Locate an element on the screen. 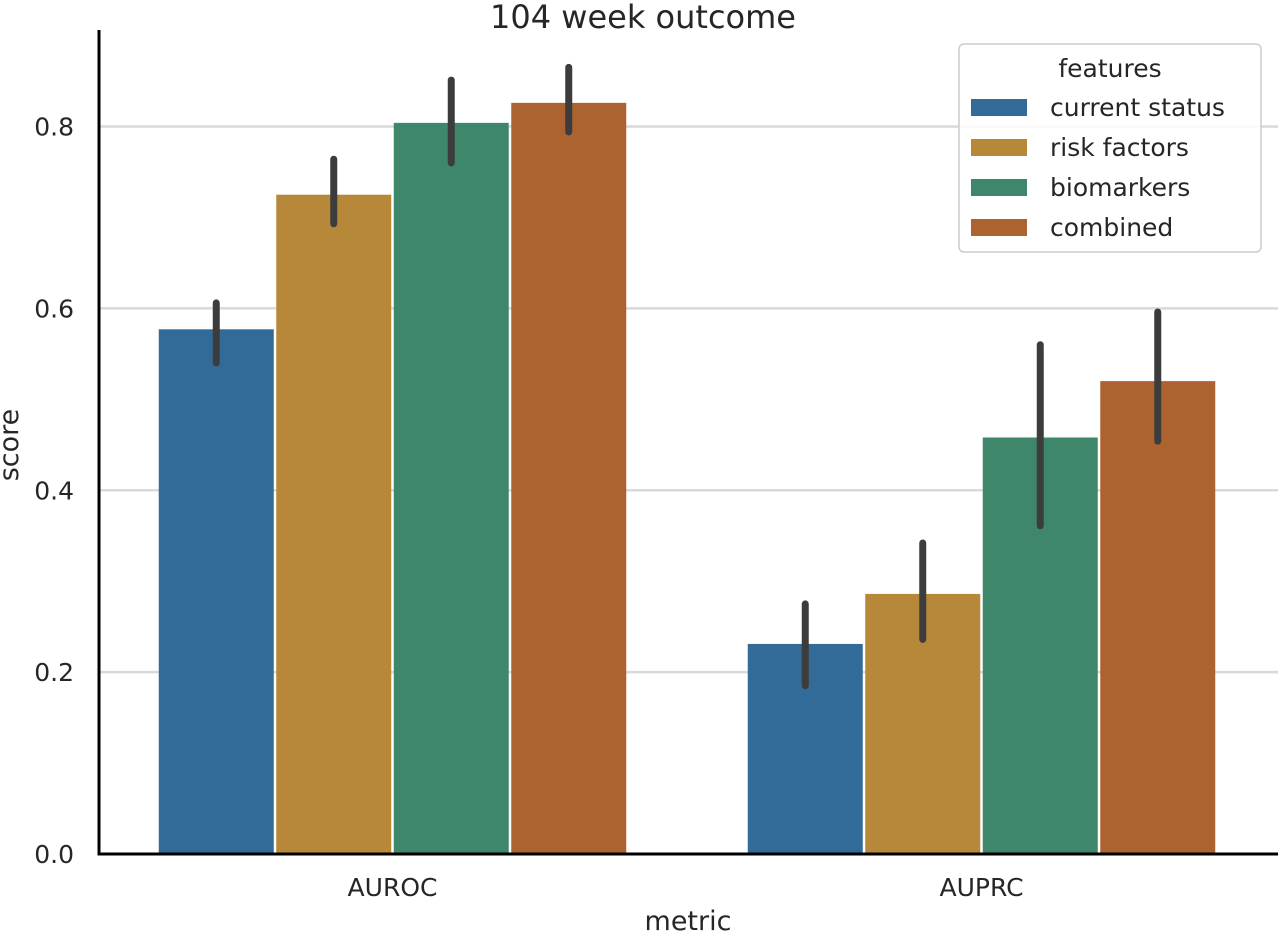 The image size is (1280, 935). y-tick-label: 0.2 is located at coordinates (54, 672).